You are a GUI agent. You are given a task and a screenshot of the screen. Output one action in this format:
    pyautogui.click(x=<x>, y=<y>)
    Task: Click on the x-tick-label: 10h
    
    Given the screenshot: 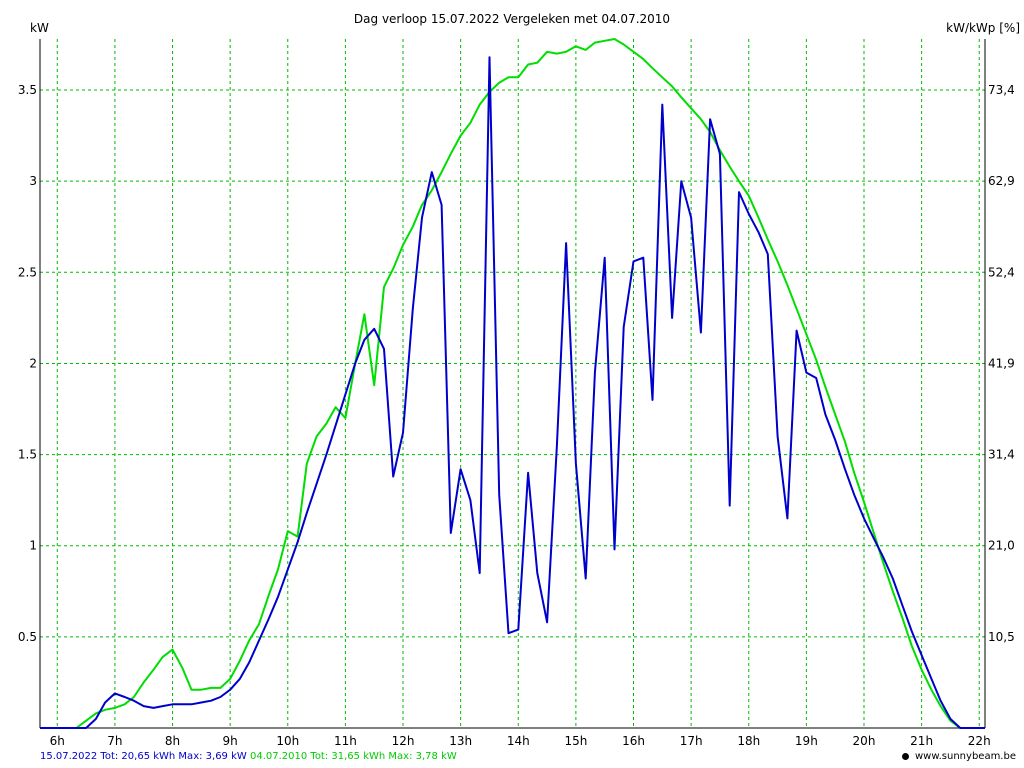 What is the action you would take?
    pyautogui.click(x=287, y=741)
    